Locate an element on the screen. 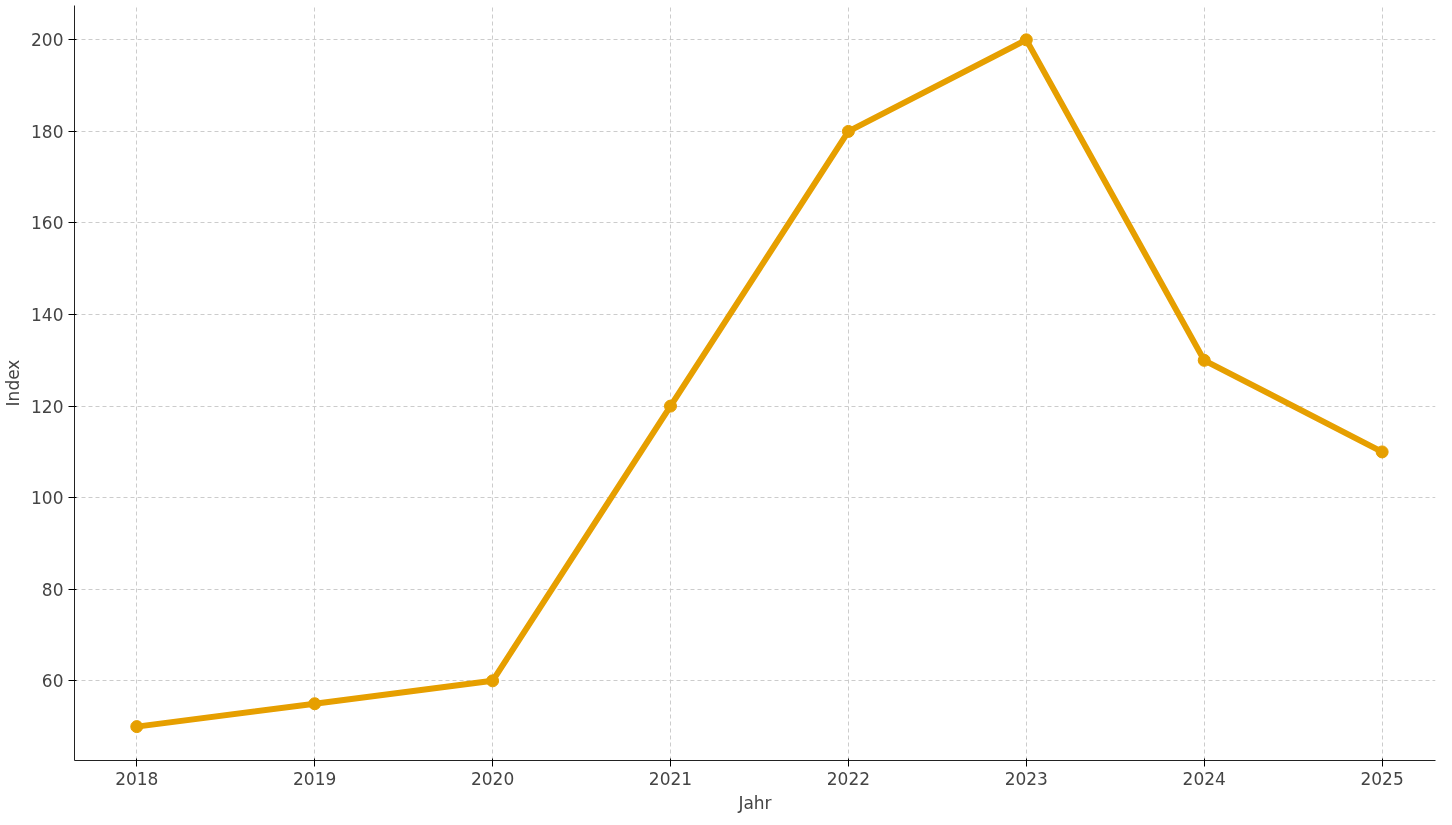 This screenshot has height=825, width=1452. x-tick-label: 2020 is located at coordinates (492, 778).